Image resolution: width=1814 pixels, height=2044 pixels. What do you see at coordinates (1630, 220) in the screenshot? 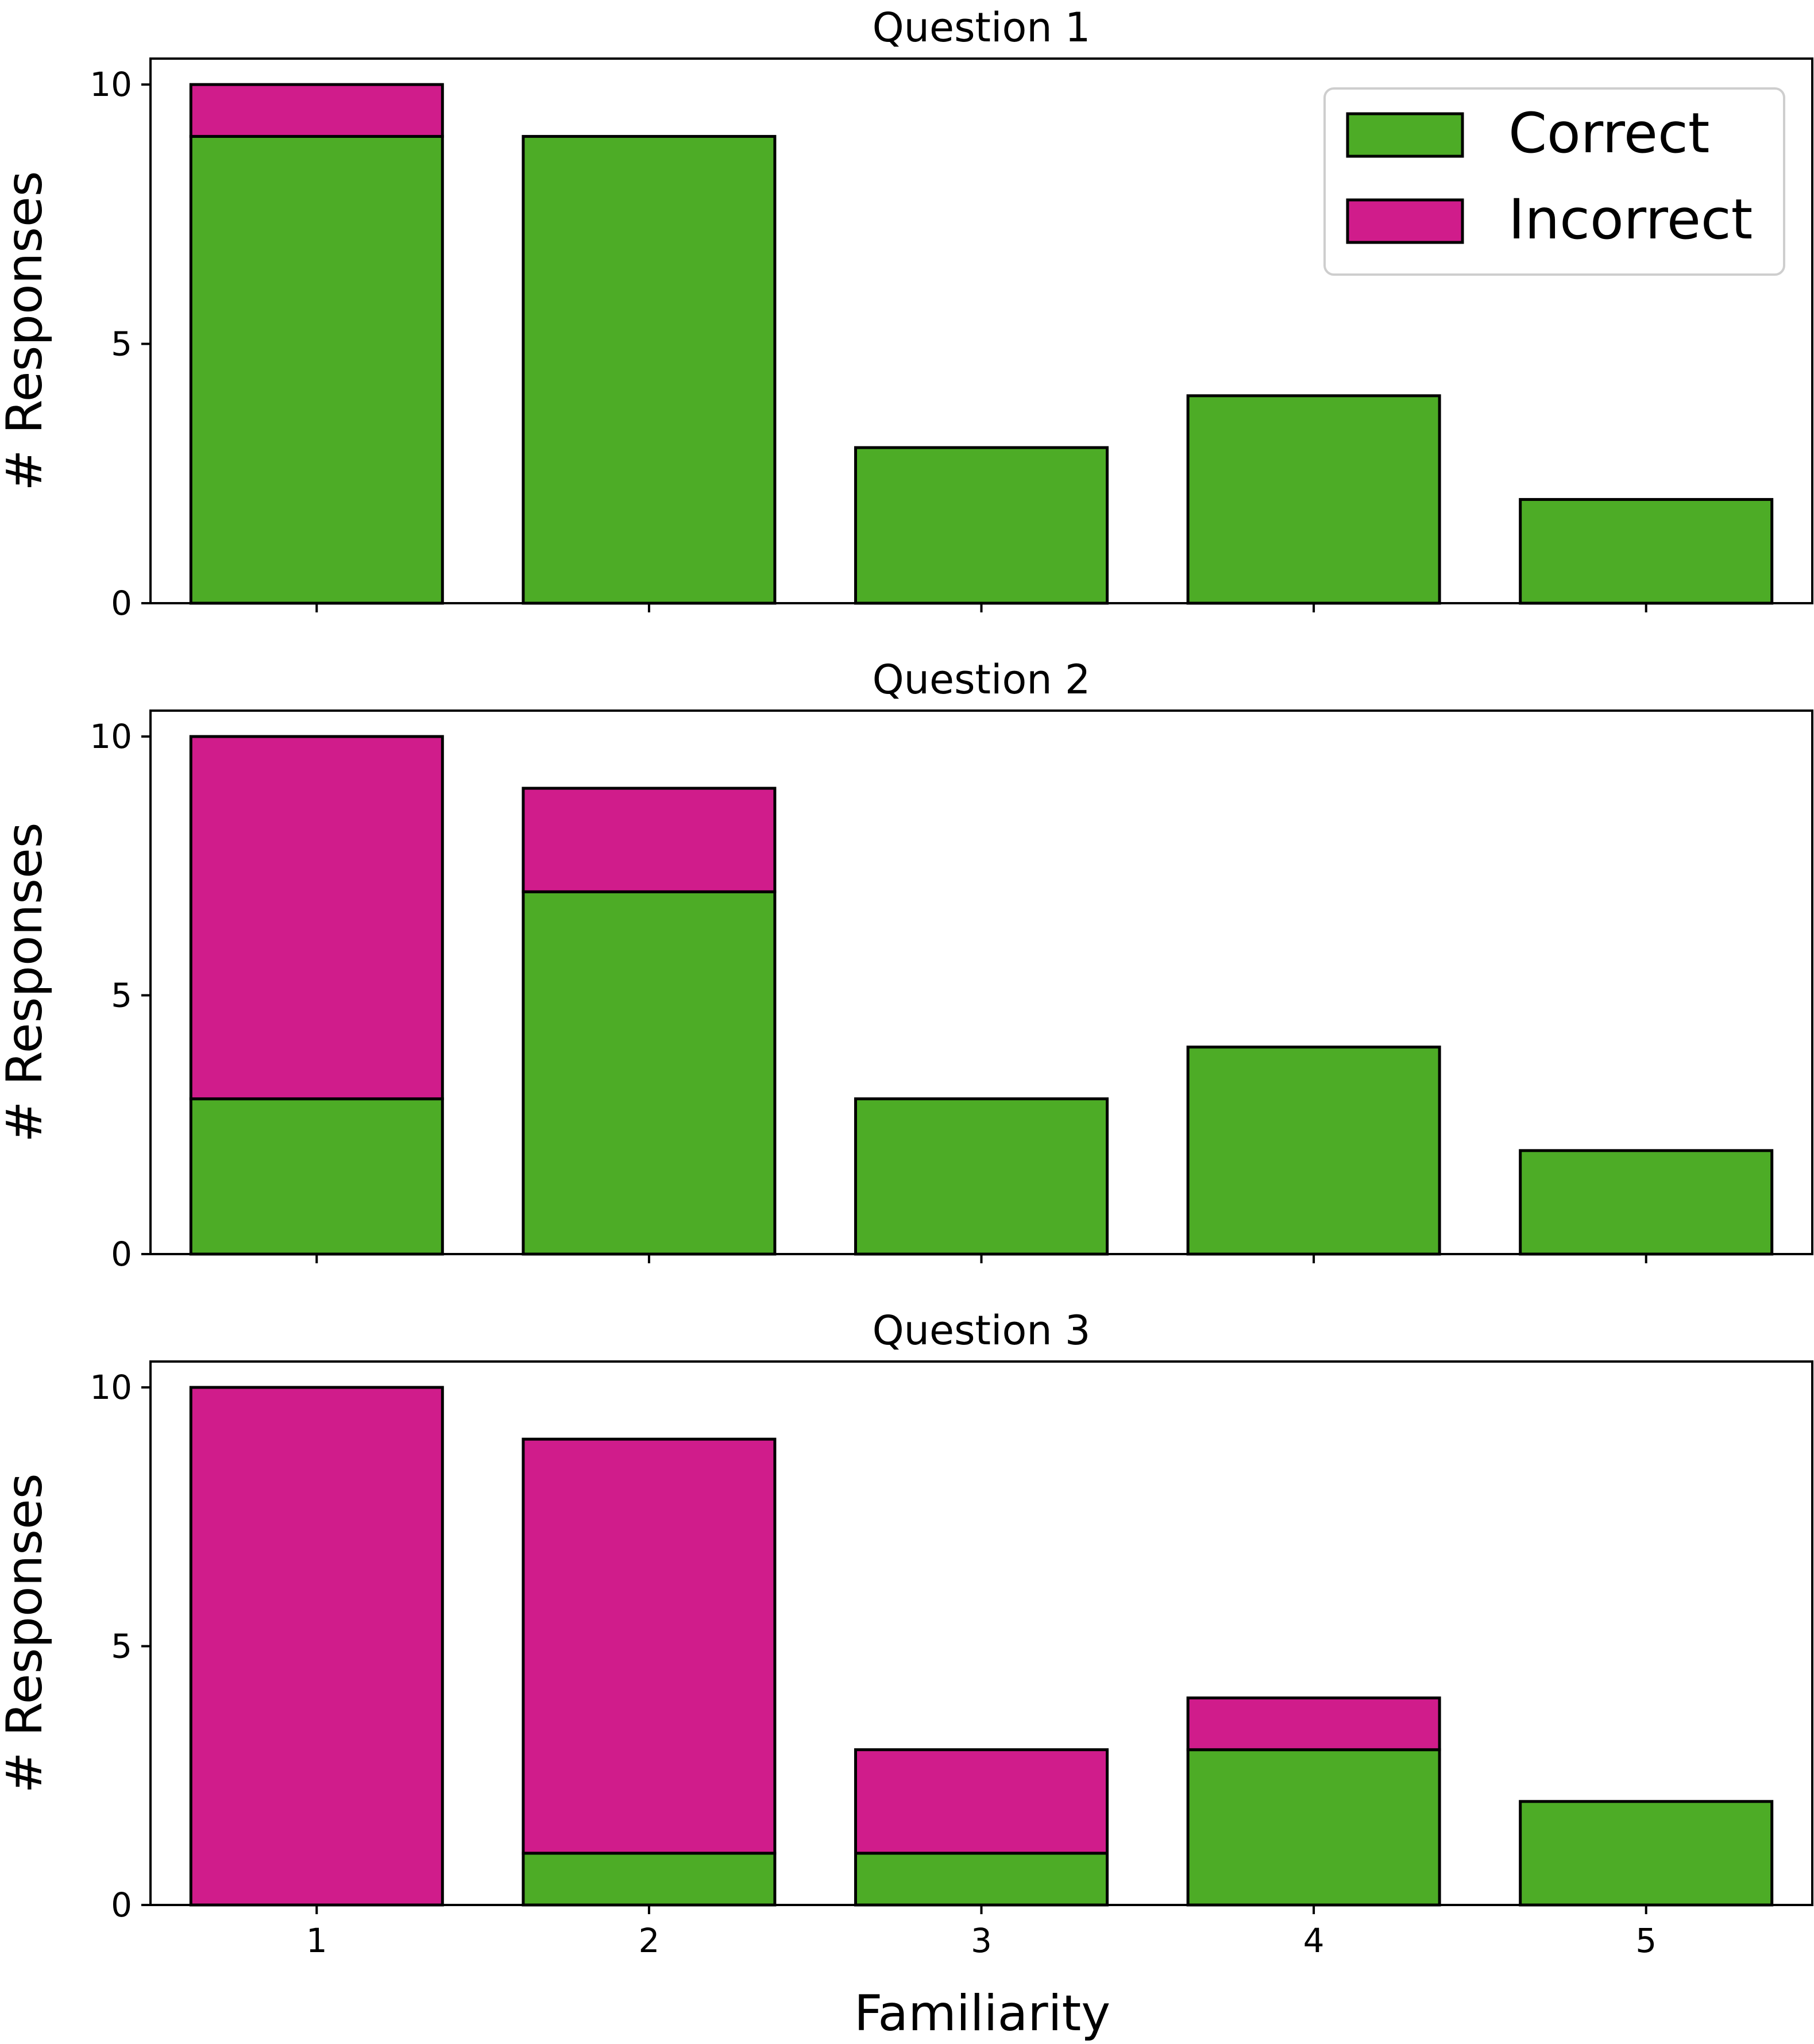
I see `legend-label-incorrect: Incorrect` at bounding box center [1630, 220].